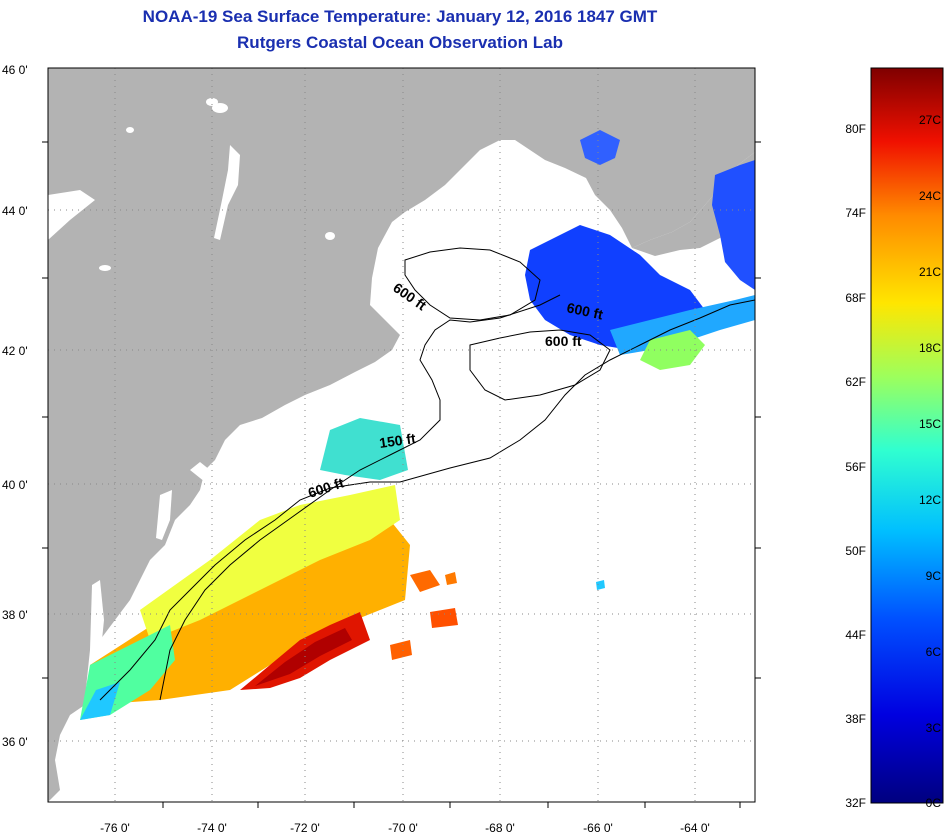 This screenshot has width=944, height=840. I want to click on colorbar-f-label: 74F, so click(855, 213).